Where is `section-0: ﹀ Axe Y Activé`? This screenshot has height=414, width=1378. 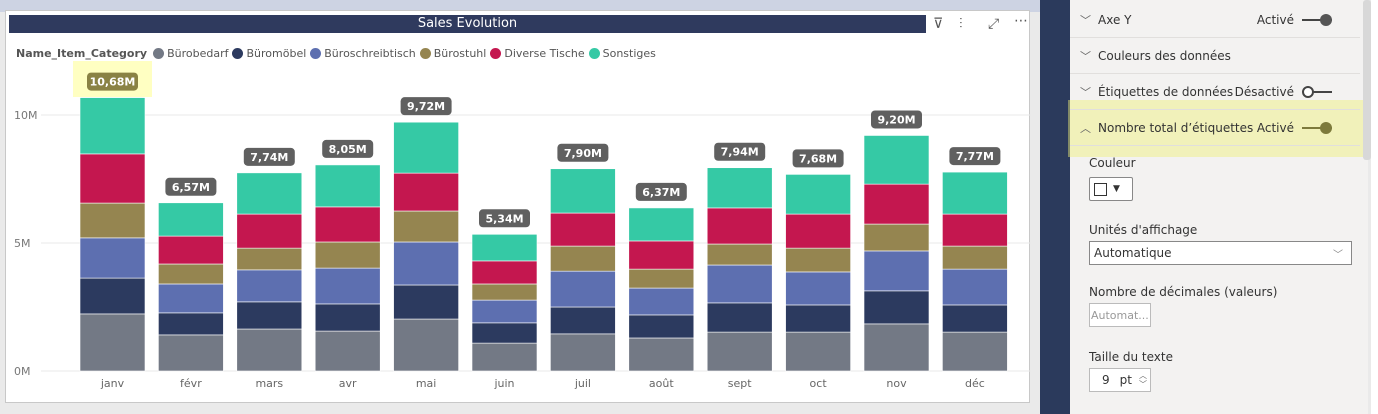 section-0: ﹀ Axe Y Activé is located at coordinates (1215, 20).